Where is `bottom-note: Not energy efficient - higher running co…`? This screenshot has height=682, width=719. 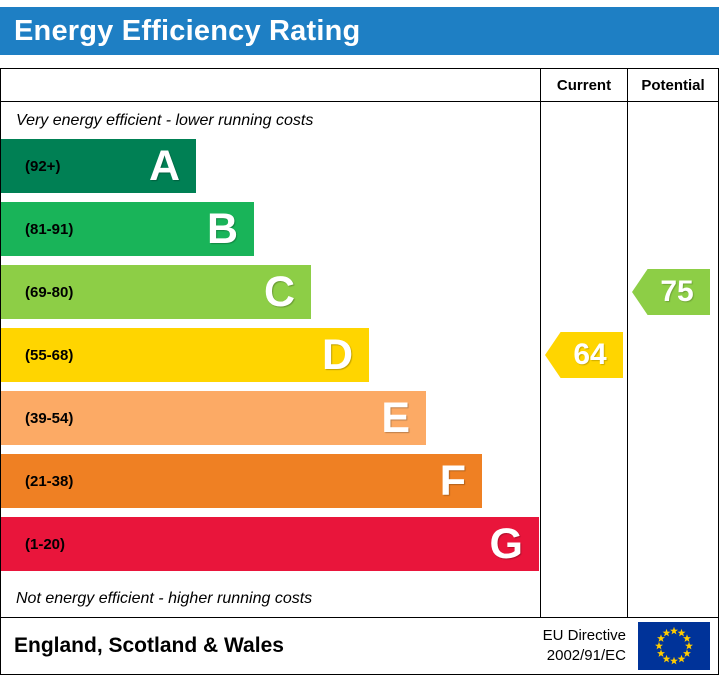
bottom-note: Not energy efficient - higher running co… is located at coordinates (164, 598).